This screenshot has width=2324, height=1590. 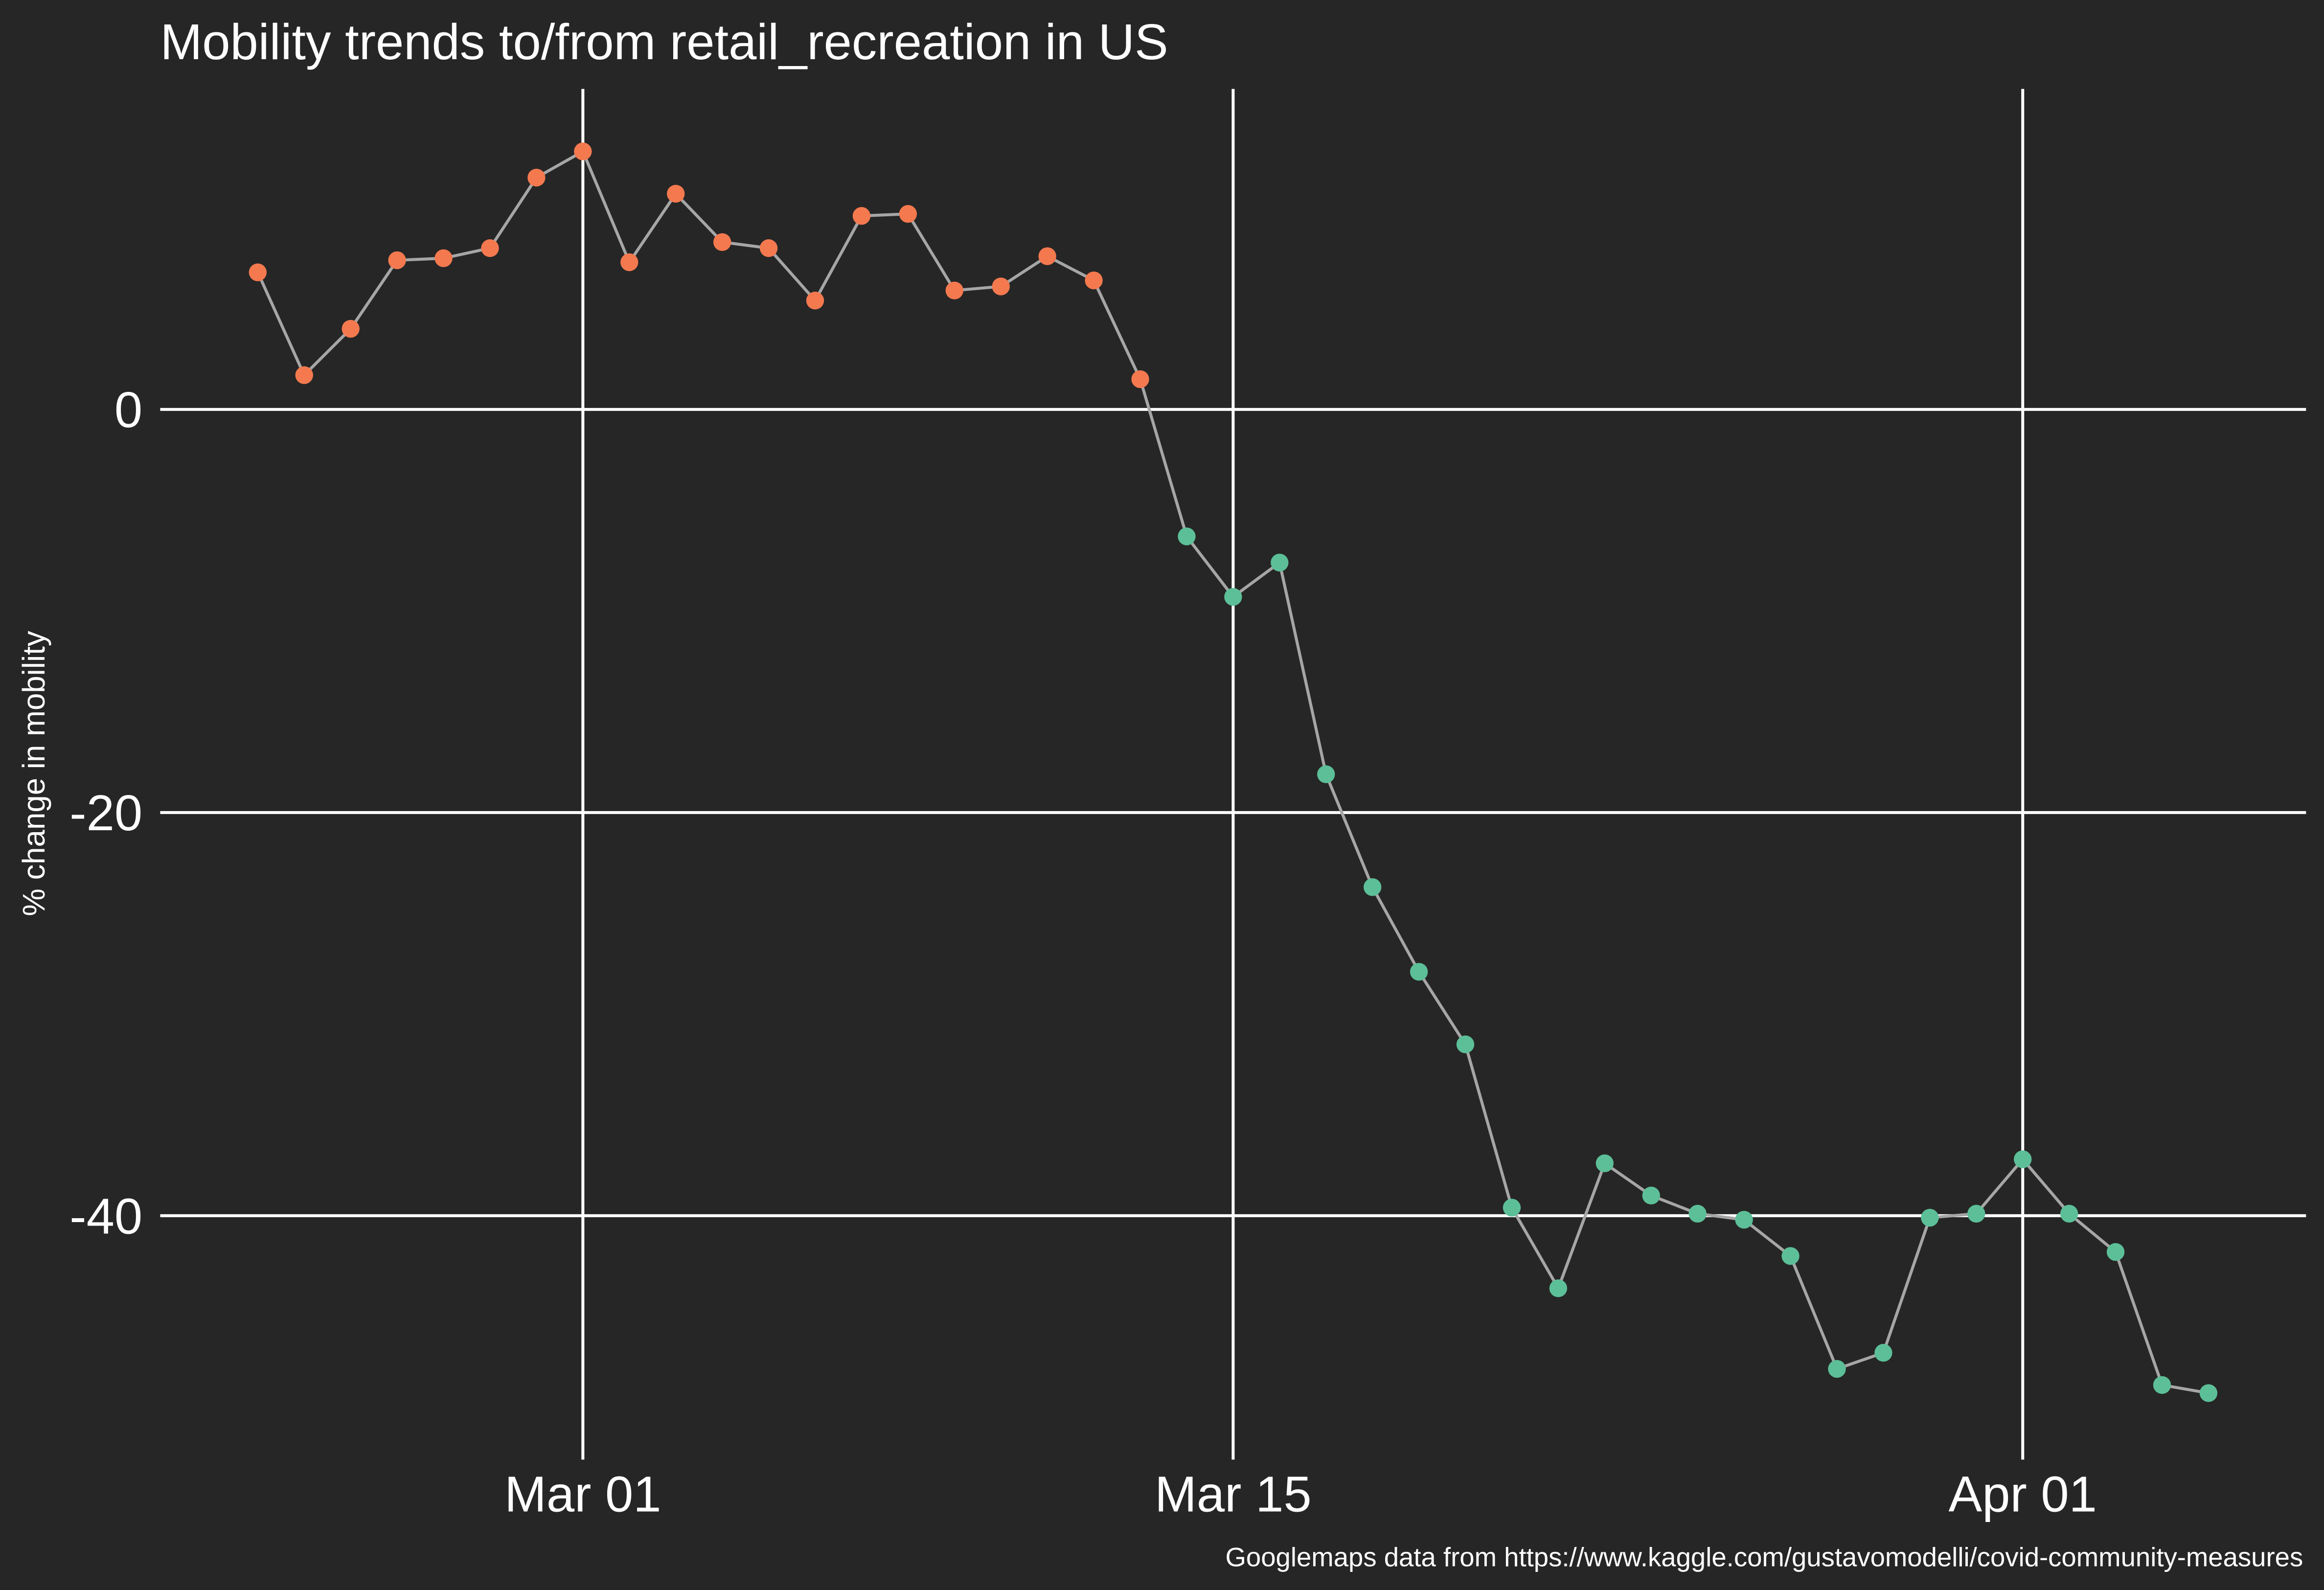 I want to click on y-tick-label: -40, so click(x=106, y=1216).